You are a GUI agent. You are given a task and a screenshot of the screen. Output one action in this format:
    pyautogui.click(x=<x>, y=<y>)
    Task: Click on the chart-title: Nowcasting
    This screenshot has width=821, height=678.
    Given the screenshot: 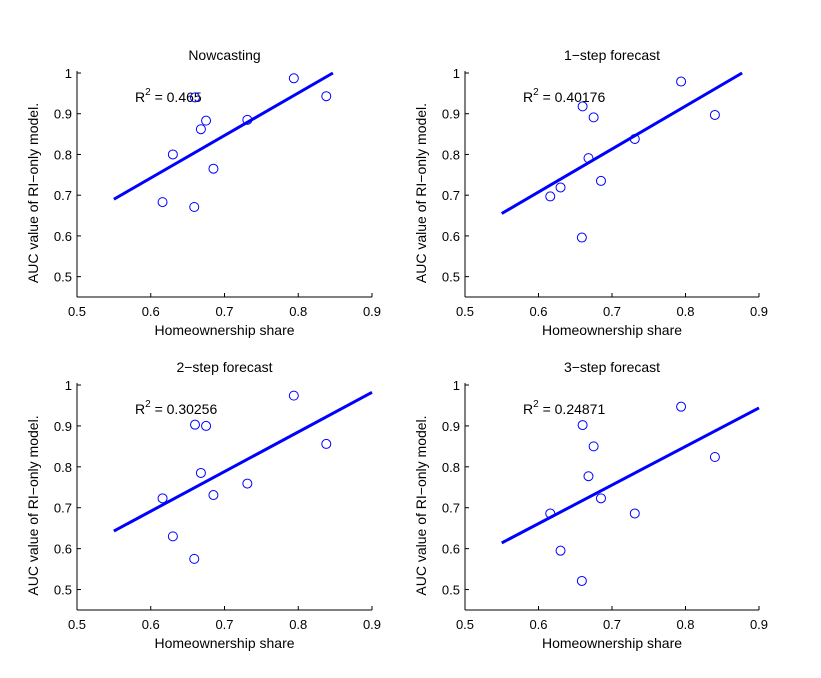 What is the action you would take?
    pyautogui.click(x=224, y=55)
    